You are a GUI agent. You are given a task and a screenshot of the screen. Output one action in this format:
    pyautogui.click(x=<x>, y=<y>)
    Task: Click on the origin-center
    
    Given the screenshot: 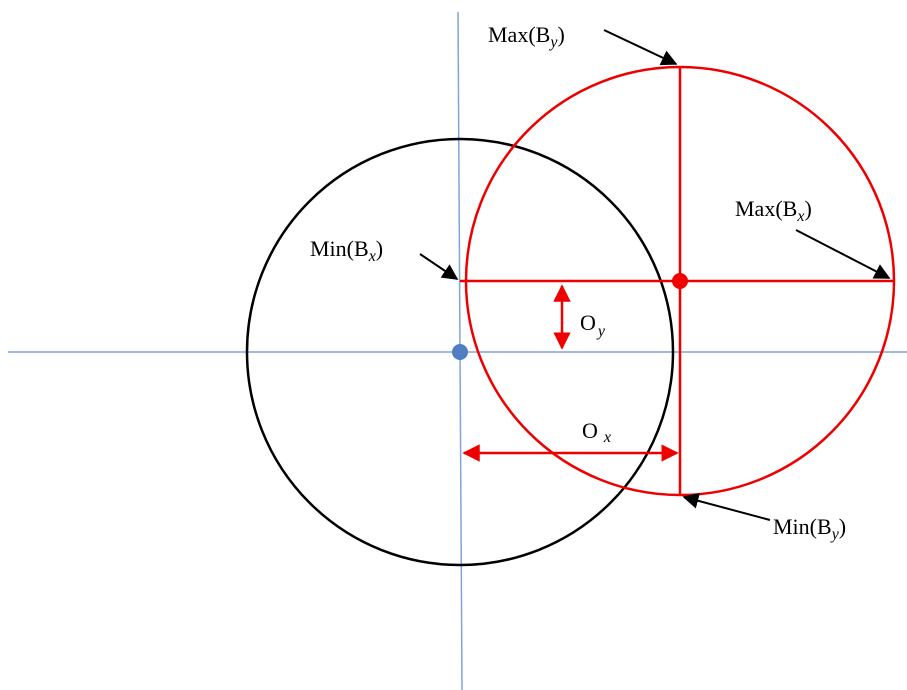 What is the action you would take?
    pyautogui.click(x=460, y=352)
    